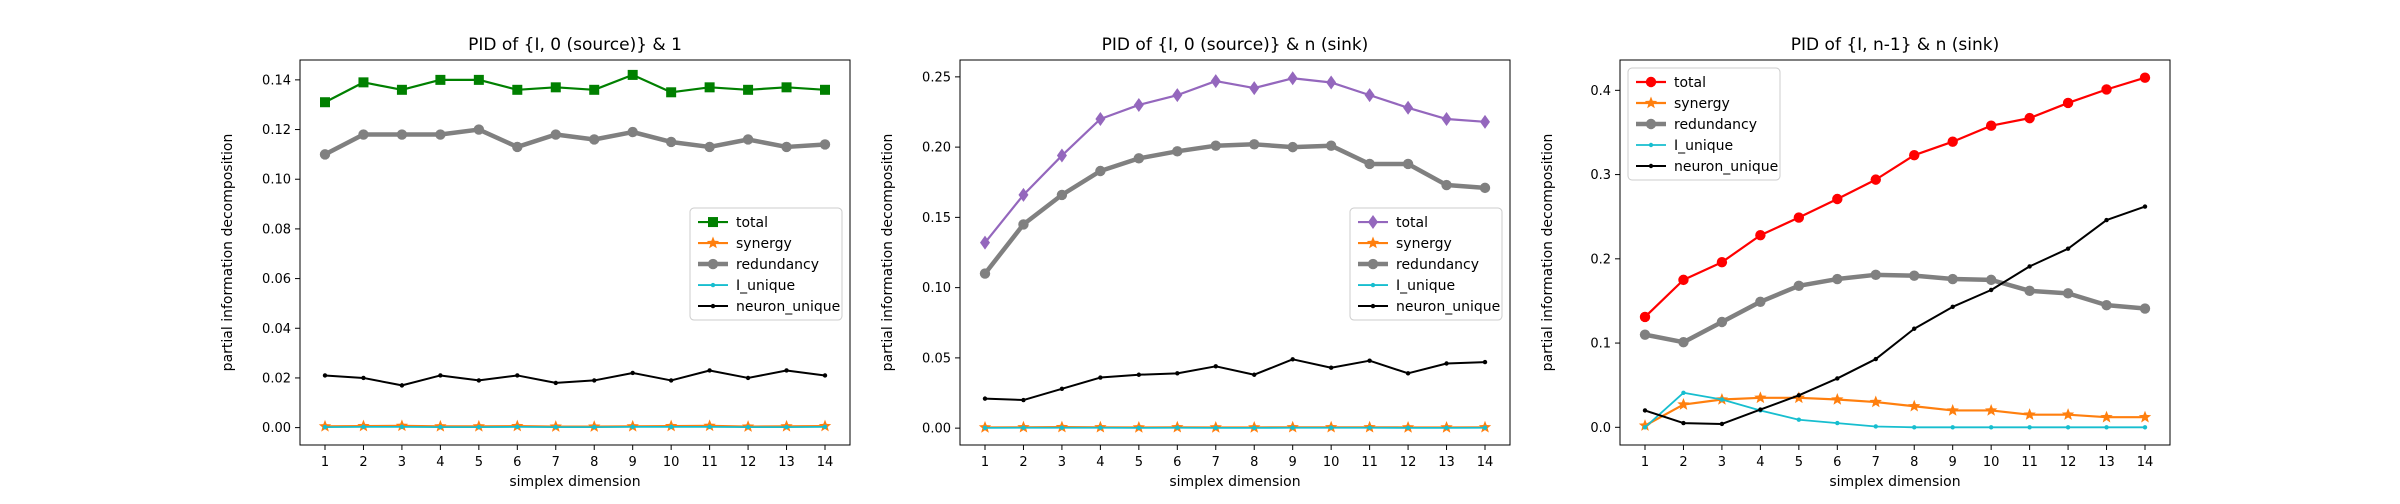 This screenshot has width=2400, height=504. I want to click on legend-label: total, so click(752, 223).